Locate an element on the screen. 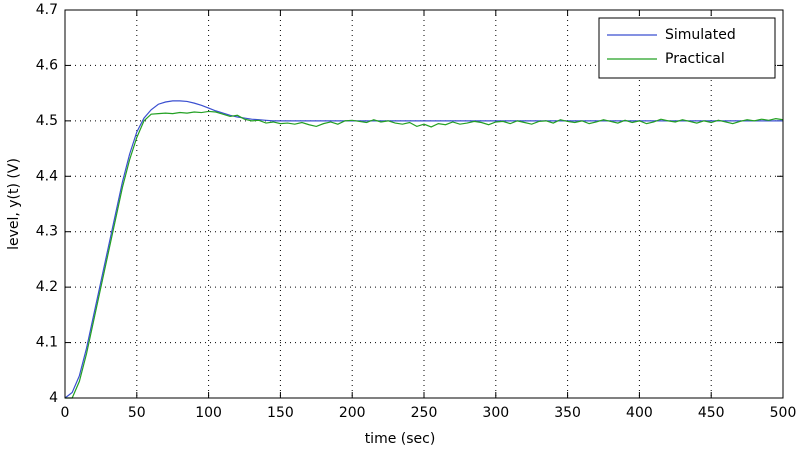 The width and height of the screenshot is (800, 452). y-axis-label: level, y(t) (V) is located at coordinates (14, 204).